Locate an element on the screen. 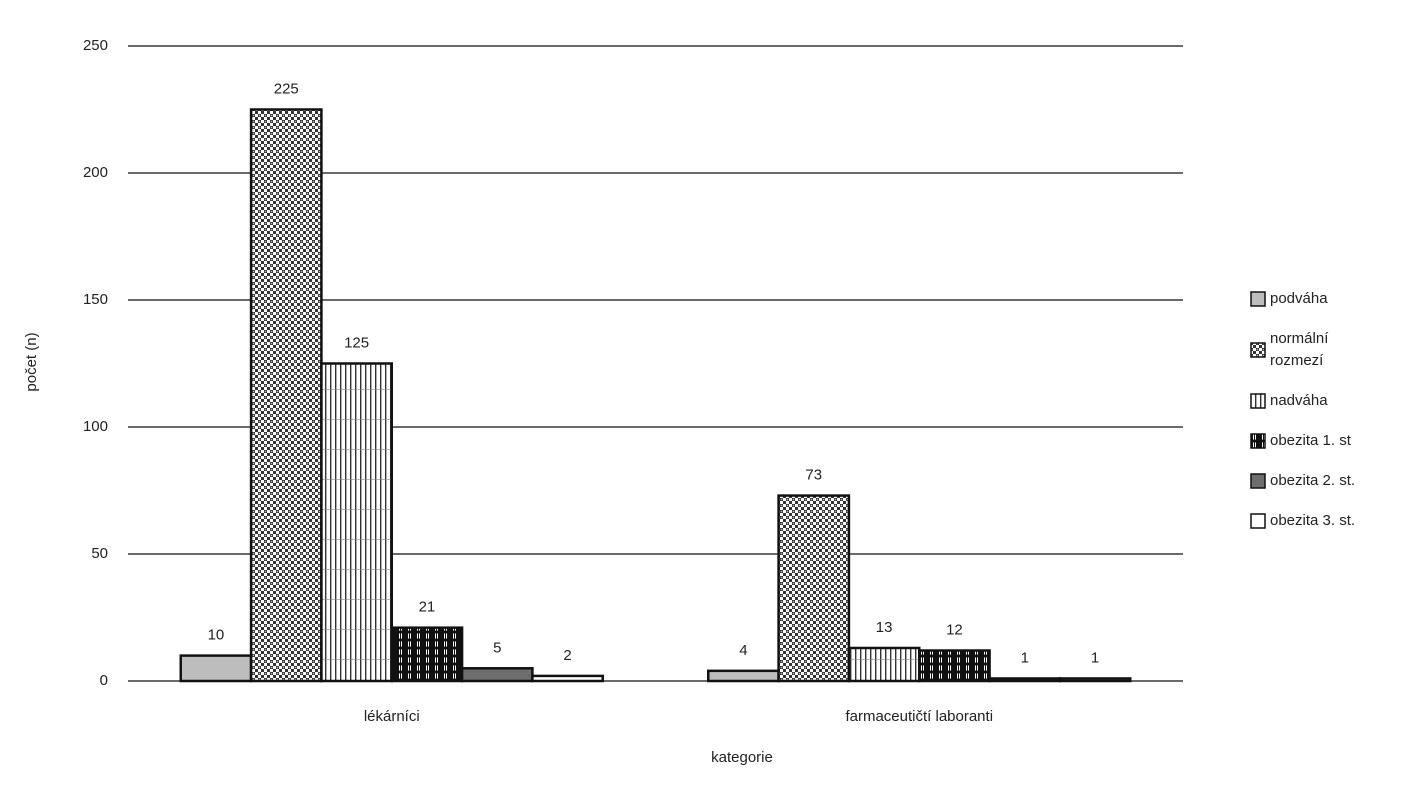  x-axis-label: kategorie is located at coordinates (742, 757).